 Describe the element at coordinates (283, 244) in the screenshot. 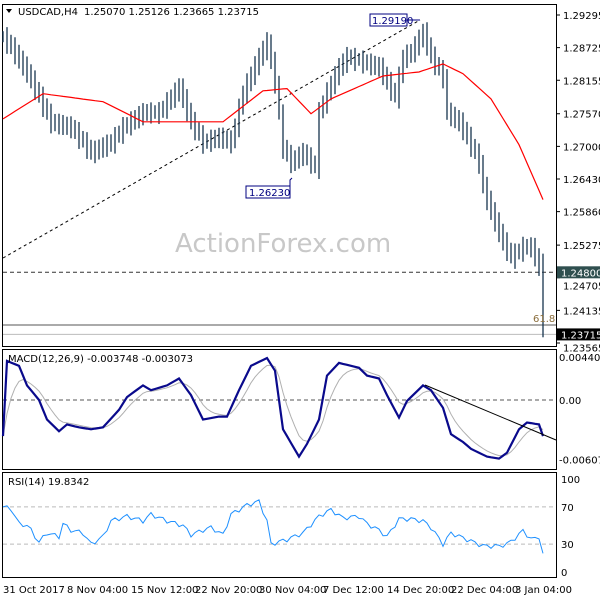

I see `watermark: ActionForex.com` at that location.